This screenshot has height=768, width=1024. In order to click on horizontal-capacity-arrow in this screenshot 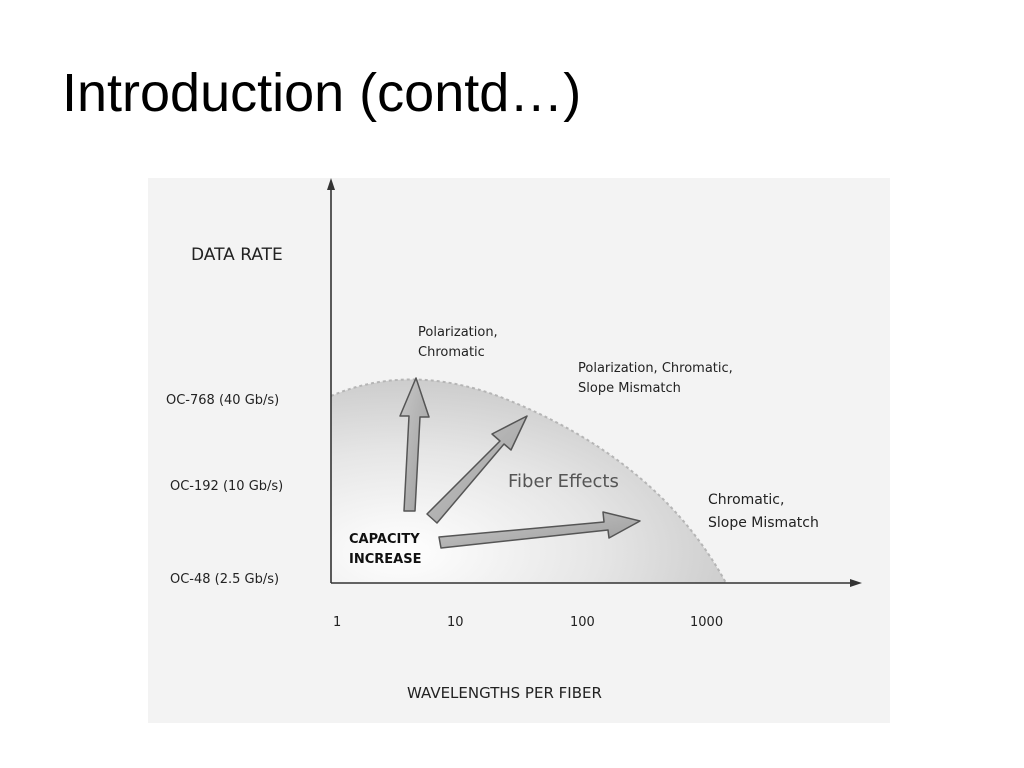, I will do `click(539, 530)`.